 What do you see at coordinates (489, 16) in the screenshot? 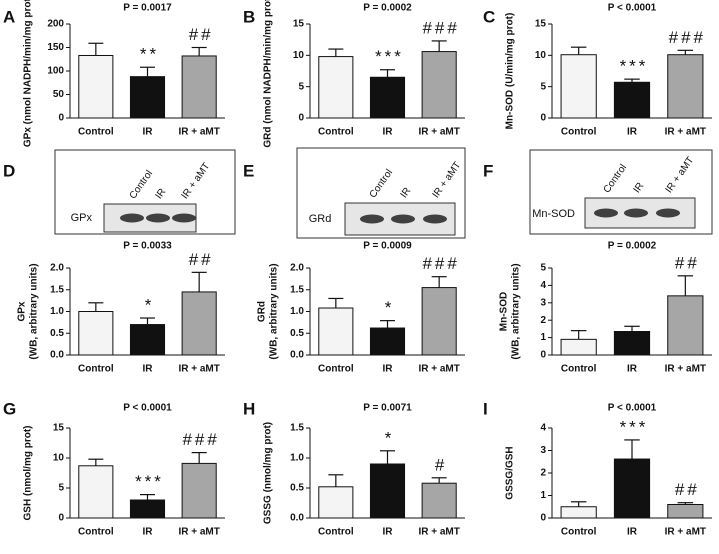
I see `panel-letter: C` at bounding box center [489, 16].